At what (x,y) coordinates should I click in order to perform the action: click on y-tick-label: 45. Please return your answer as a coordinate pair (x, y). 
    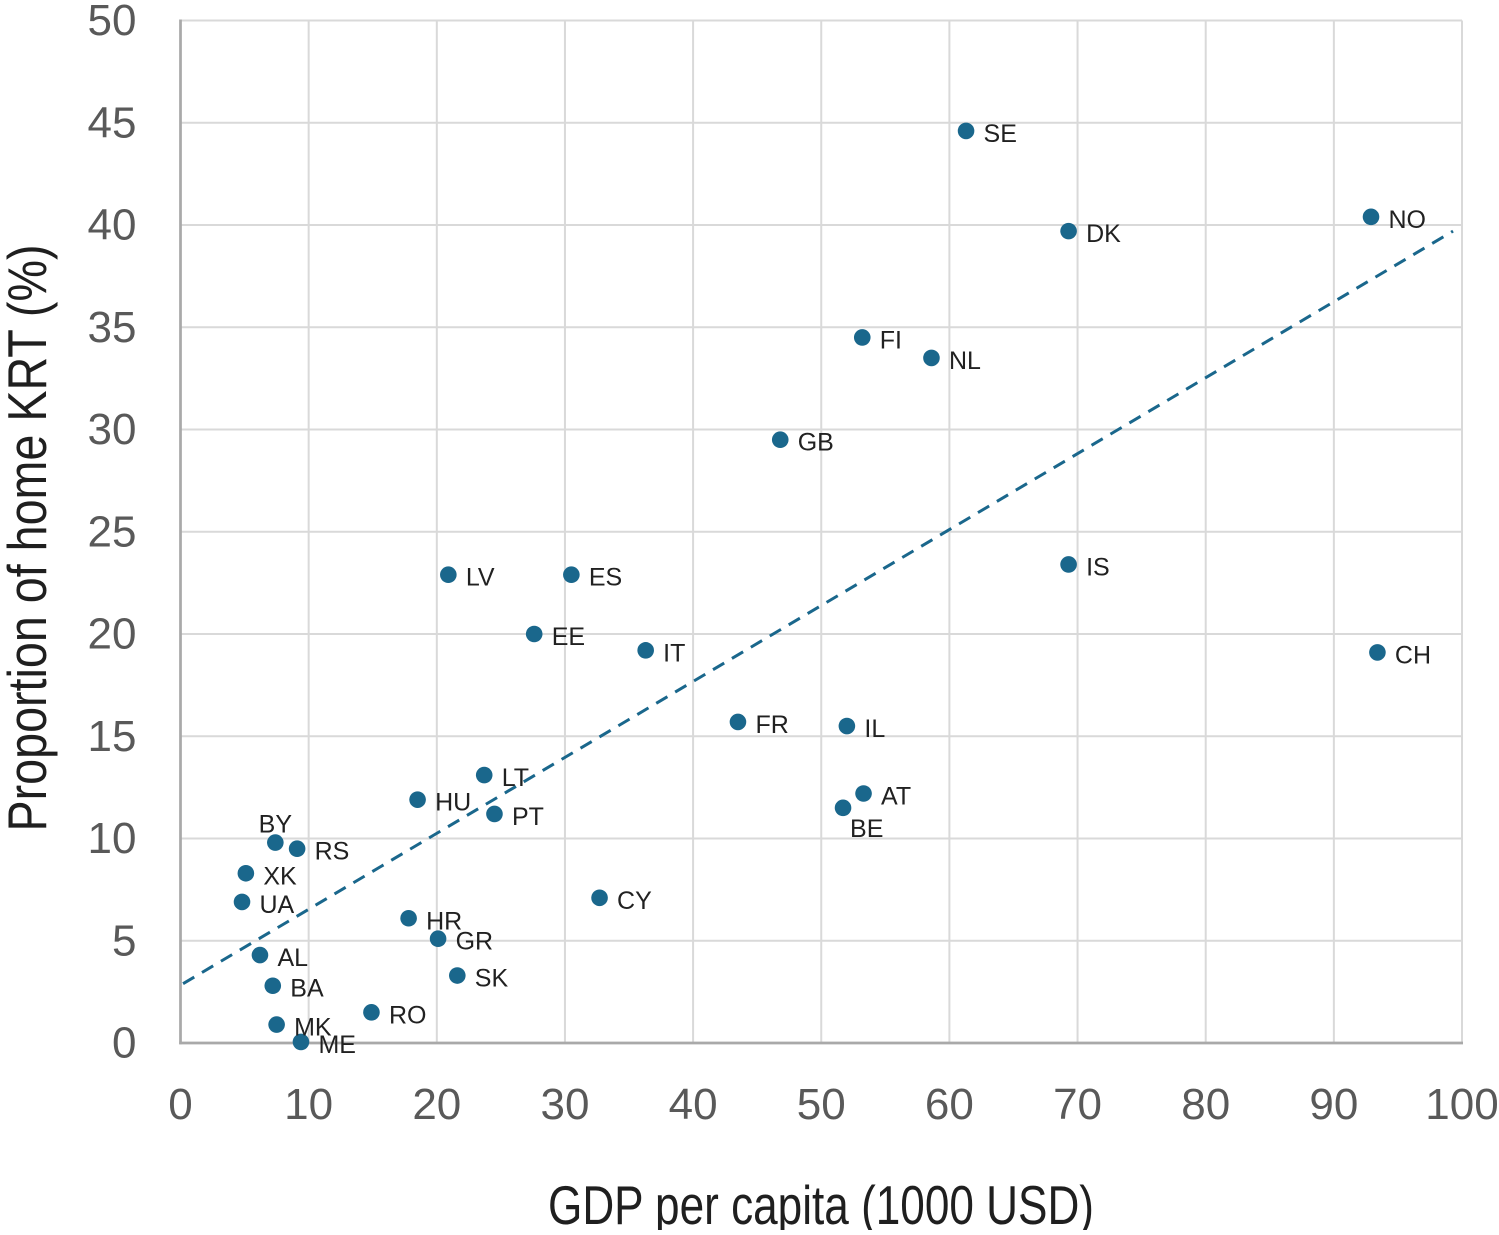
    Looking at the image, I should click on (112, 122).